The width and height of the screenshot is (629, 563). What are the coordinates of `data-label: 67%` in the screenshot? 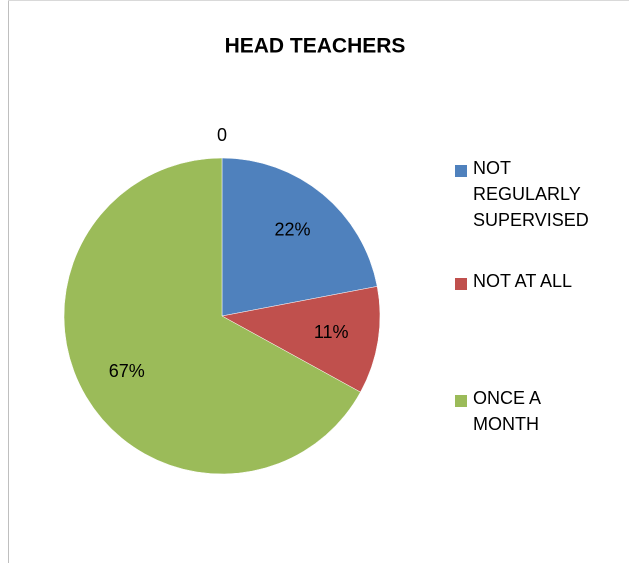 It's located at (127, 371).